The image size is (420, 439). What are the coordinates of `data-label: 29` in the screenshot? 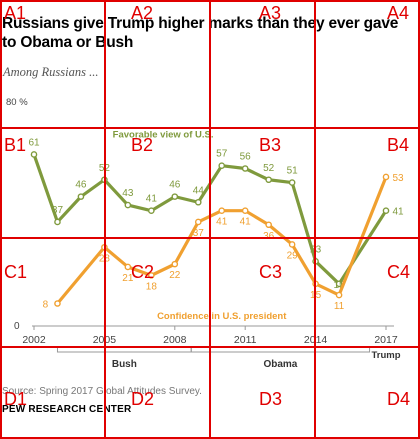 It's located at (293, 255).